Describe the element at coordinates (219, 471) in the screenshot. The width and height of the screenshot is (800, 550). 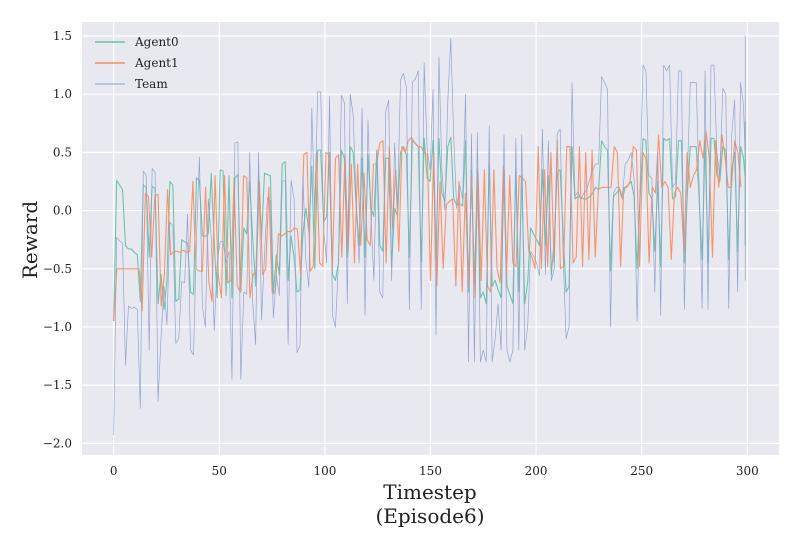
I see `x-tick-label: 50` at that location.